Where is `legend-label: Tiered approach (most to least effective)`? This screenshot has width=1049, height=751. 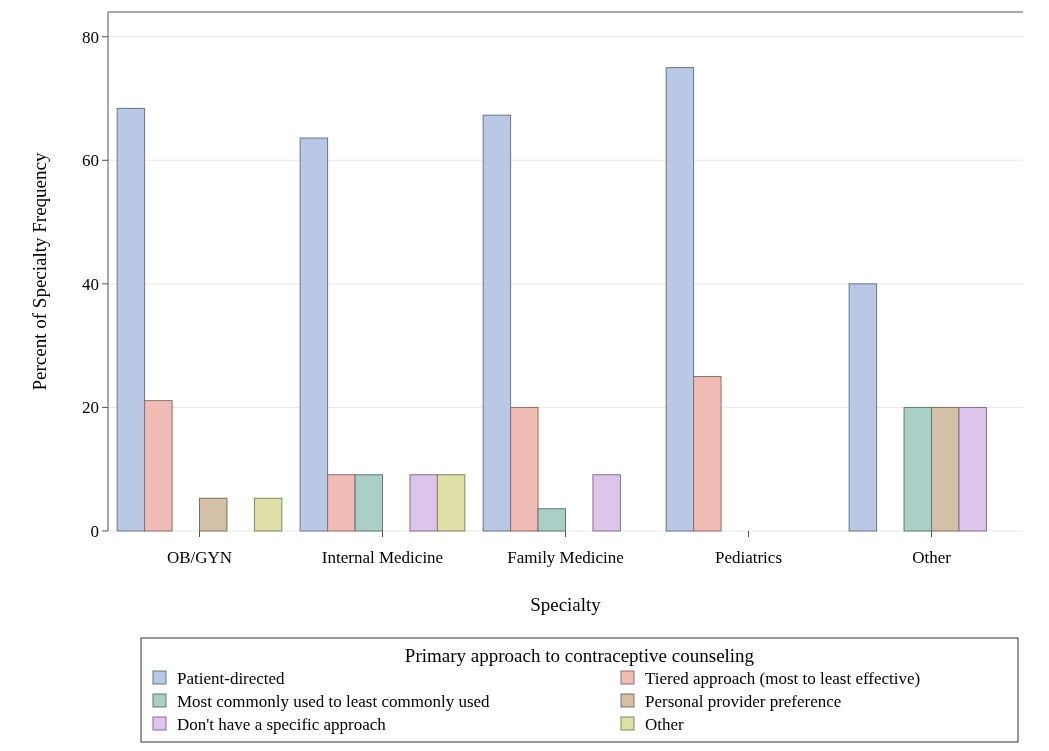 legend-label: Tiered approach (most to least effective) is located at coordinates (783, 678).